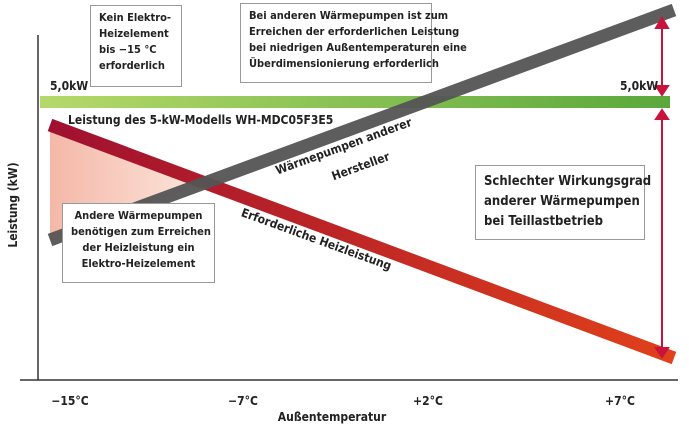 This screenshot has width=689, height=428. Describe the element at coordinates (332, 417) in the screenshot. I see `x-axis-label: Außentemperatur` at that location.